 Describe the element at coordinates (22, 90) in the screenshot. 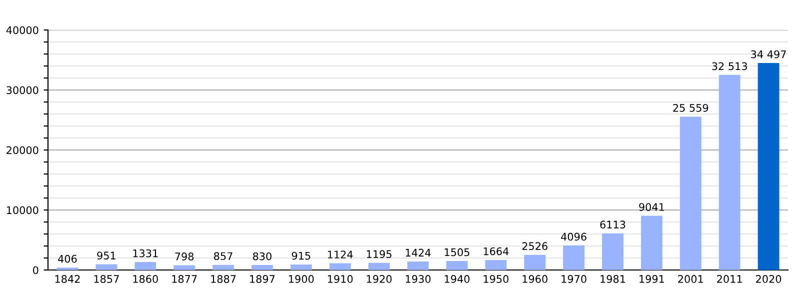

I see `y-tick-label: 30000` at that location.